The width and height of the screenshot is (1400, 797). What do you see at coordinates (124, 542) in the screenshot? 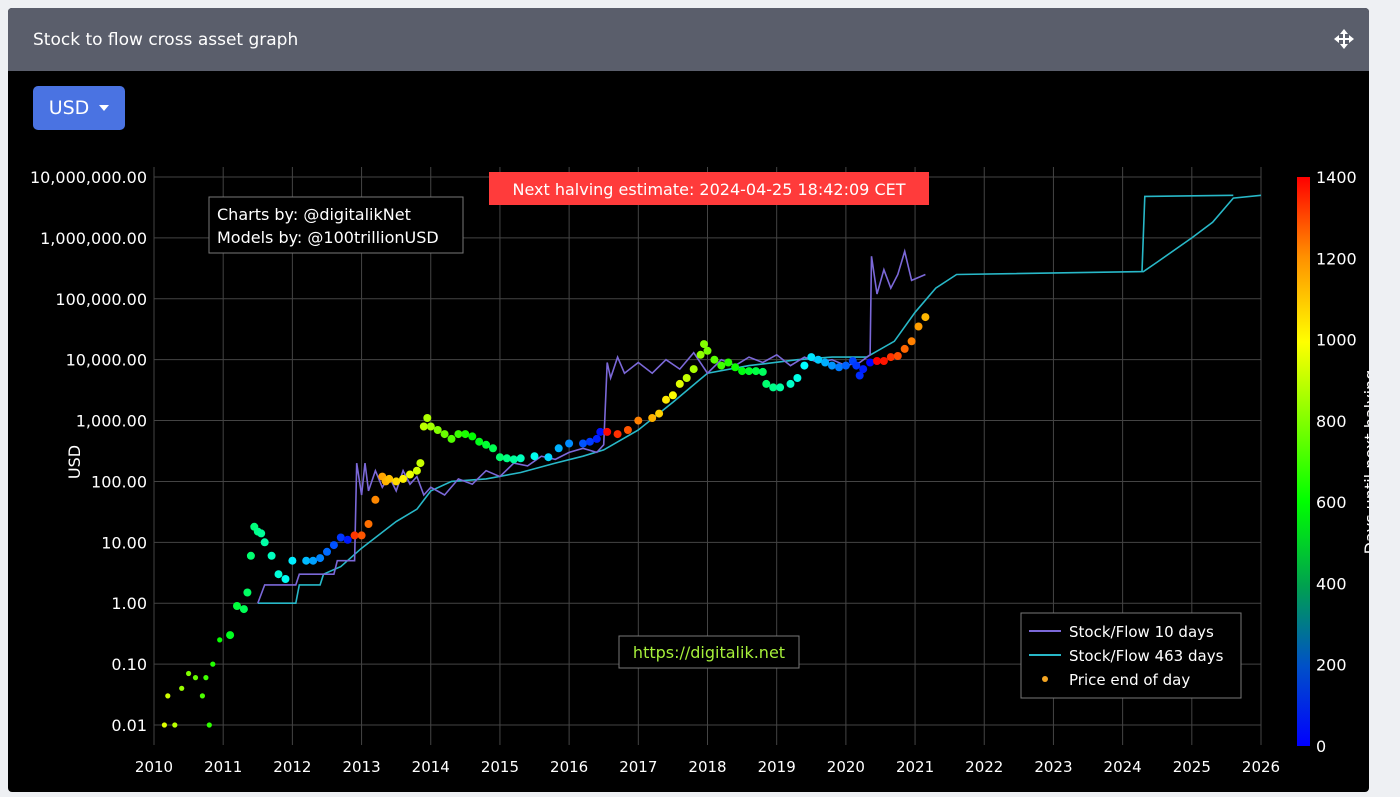
I see `y-tick-label: 10.00` at bounding box center [124, 542].